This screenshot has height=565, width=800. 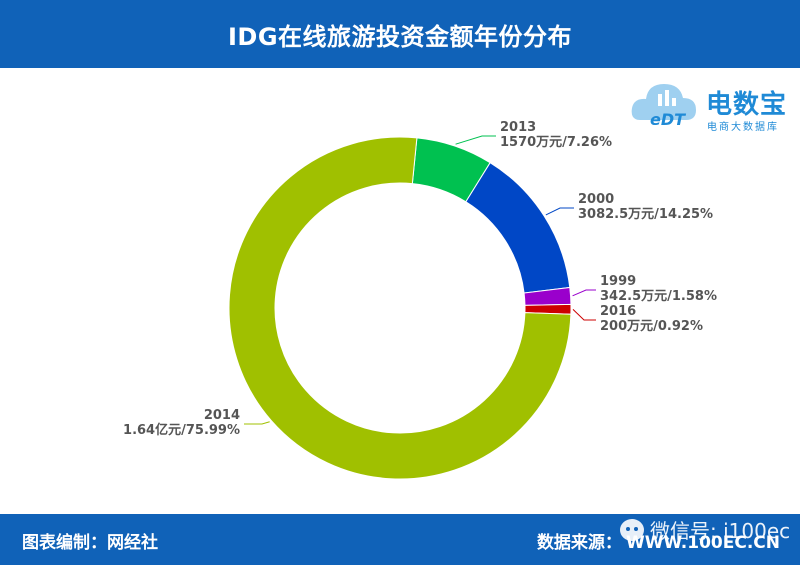 I want to click on leader-line-2014, so click(x=257, y=423).